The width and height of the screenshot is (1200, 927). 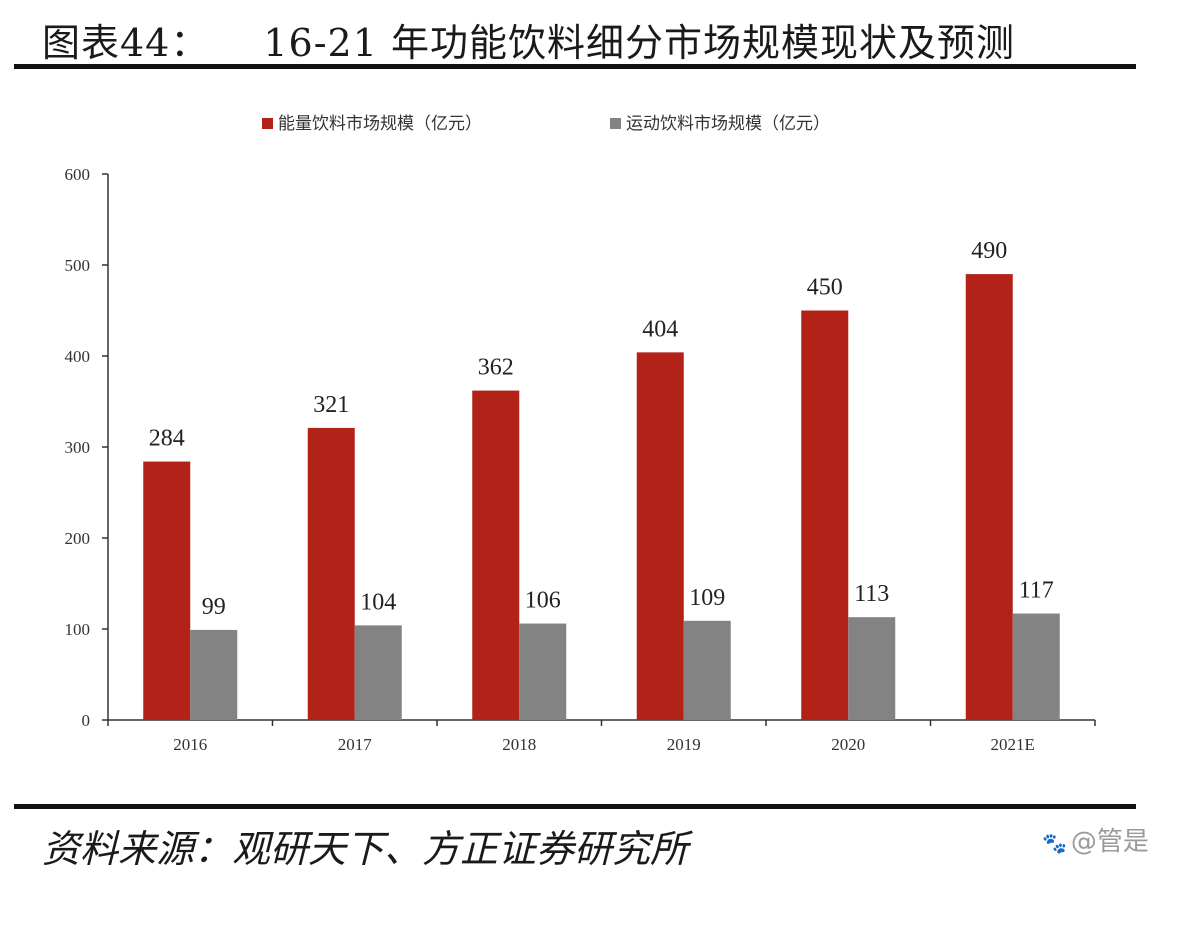 What do you see at coordinates (575, 806) in the screenshot?
I see `bottom-rule` at bounding box center [575, 806].